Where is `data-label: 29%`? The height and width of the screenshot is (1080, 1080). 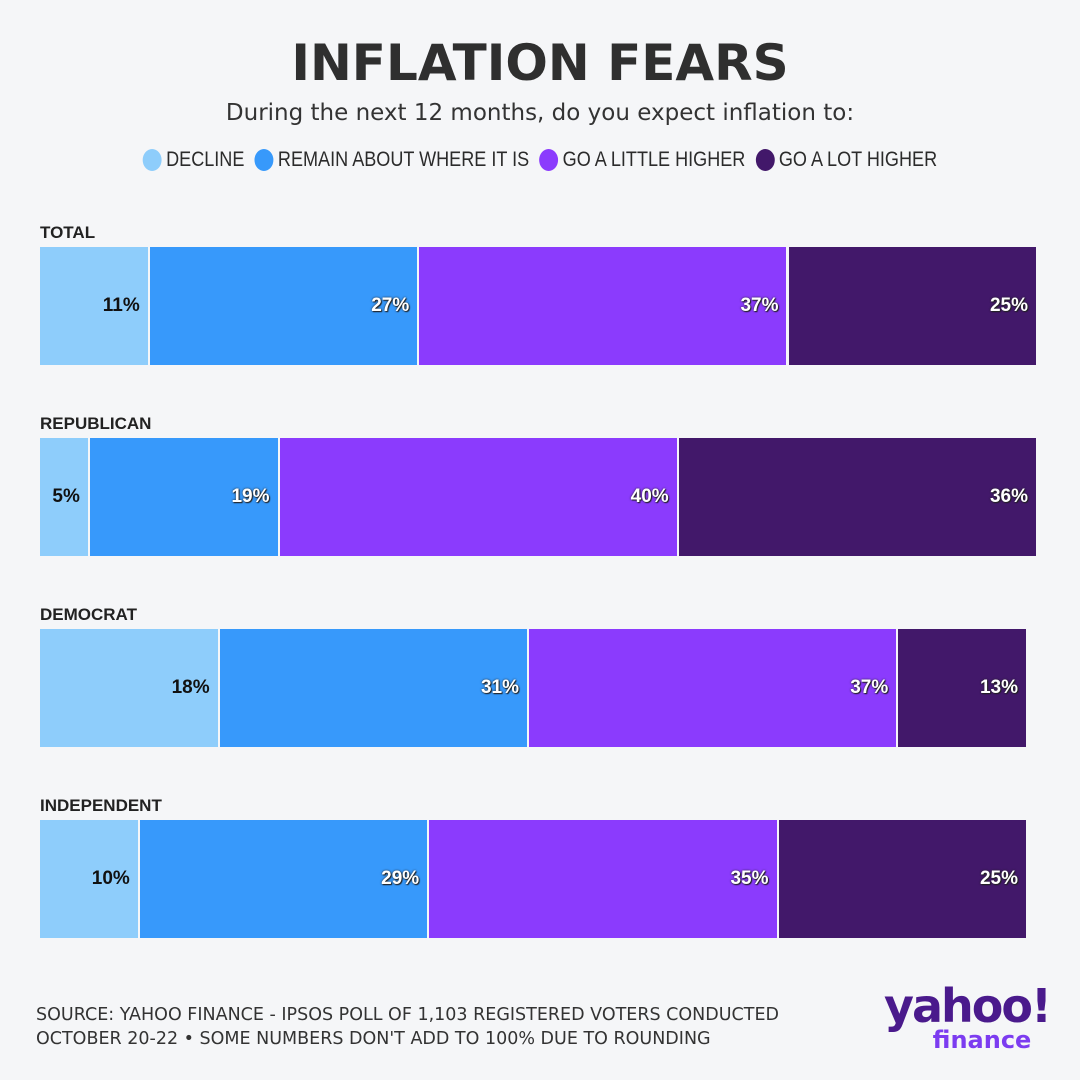 data-label: 29% is located at coordinates (400, 878).